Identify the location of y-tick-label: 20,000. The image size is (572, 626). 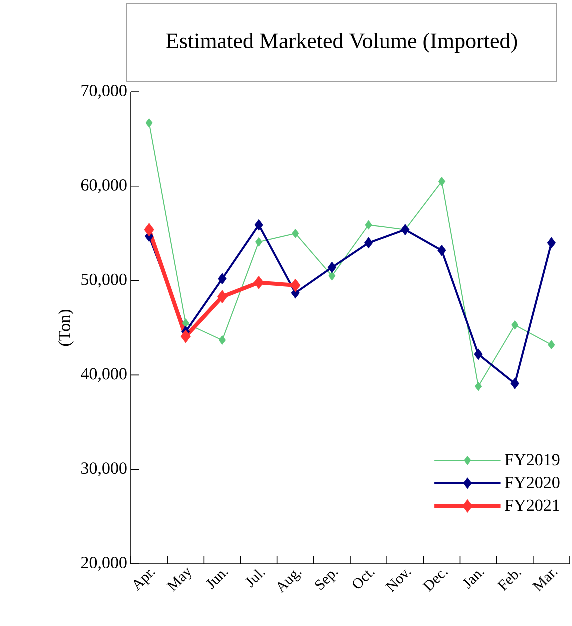
(104, 564).